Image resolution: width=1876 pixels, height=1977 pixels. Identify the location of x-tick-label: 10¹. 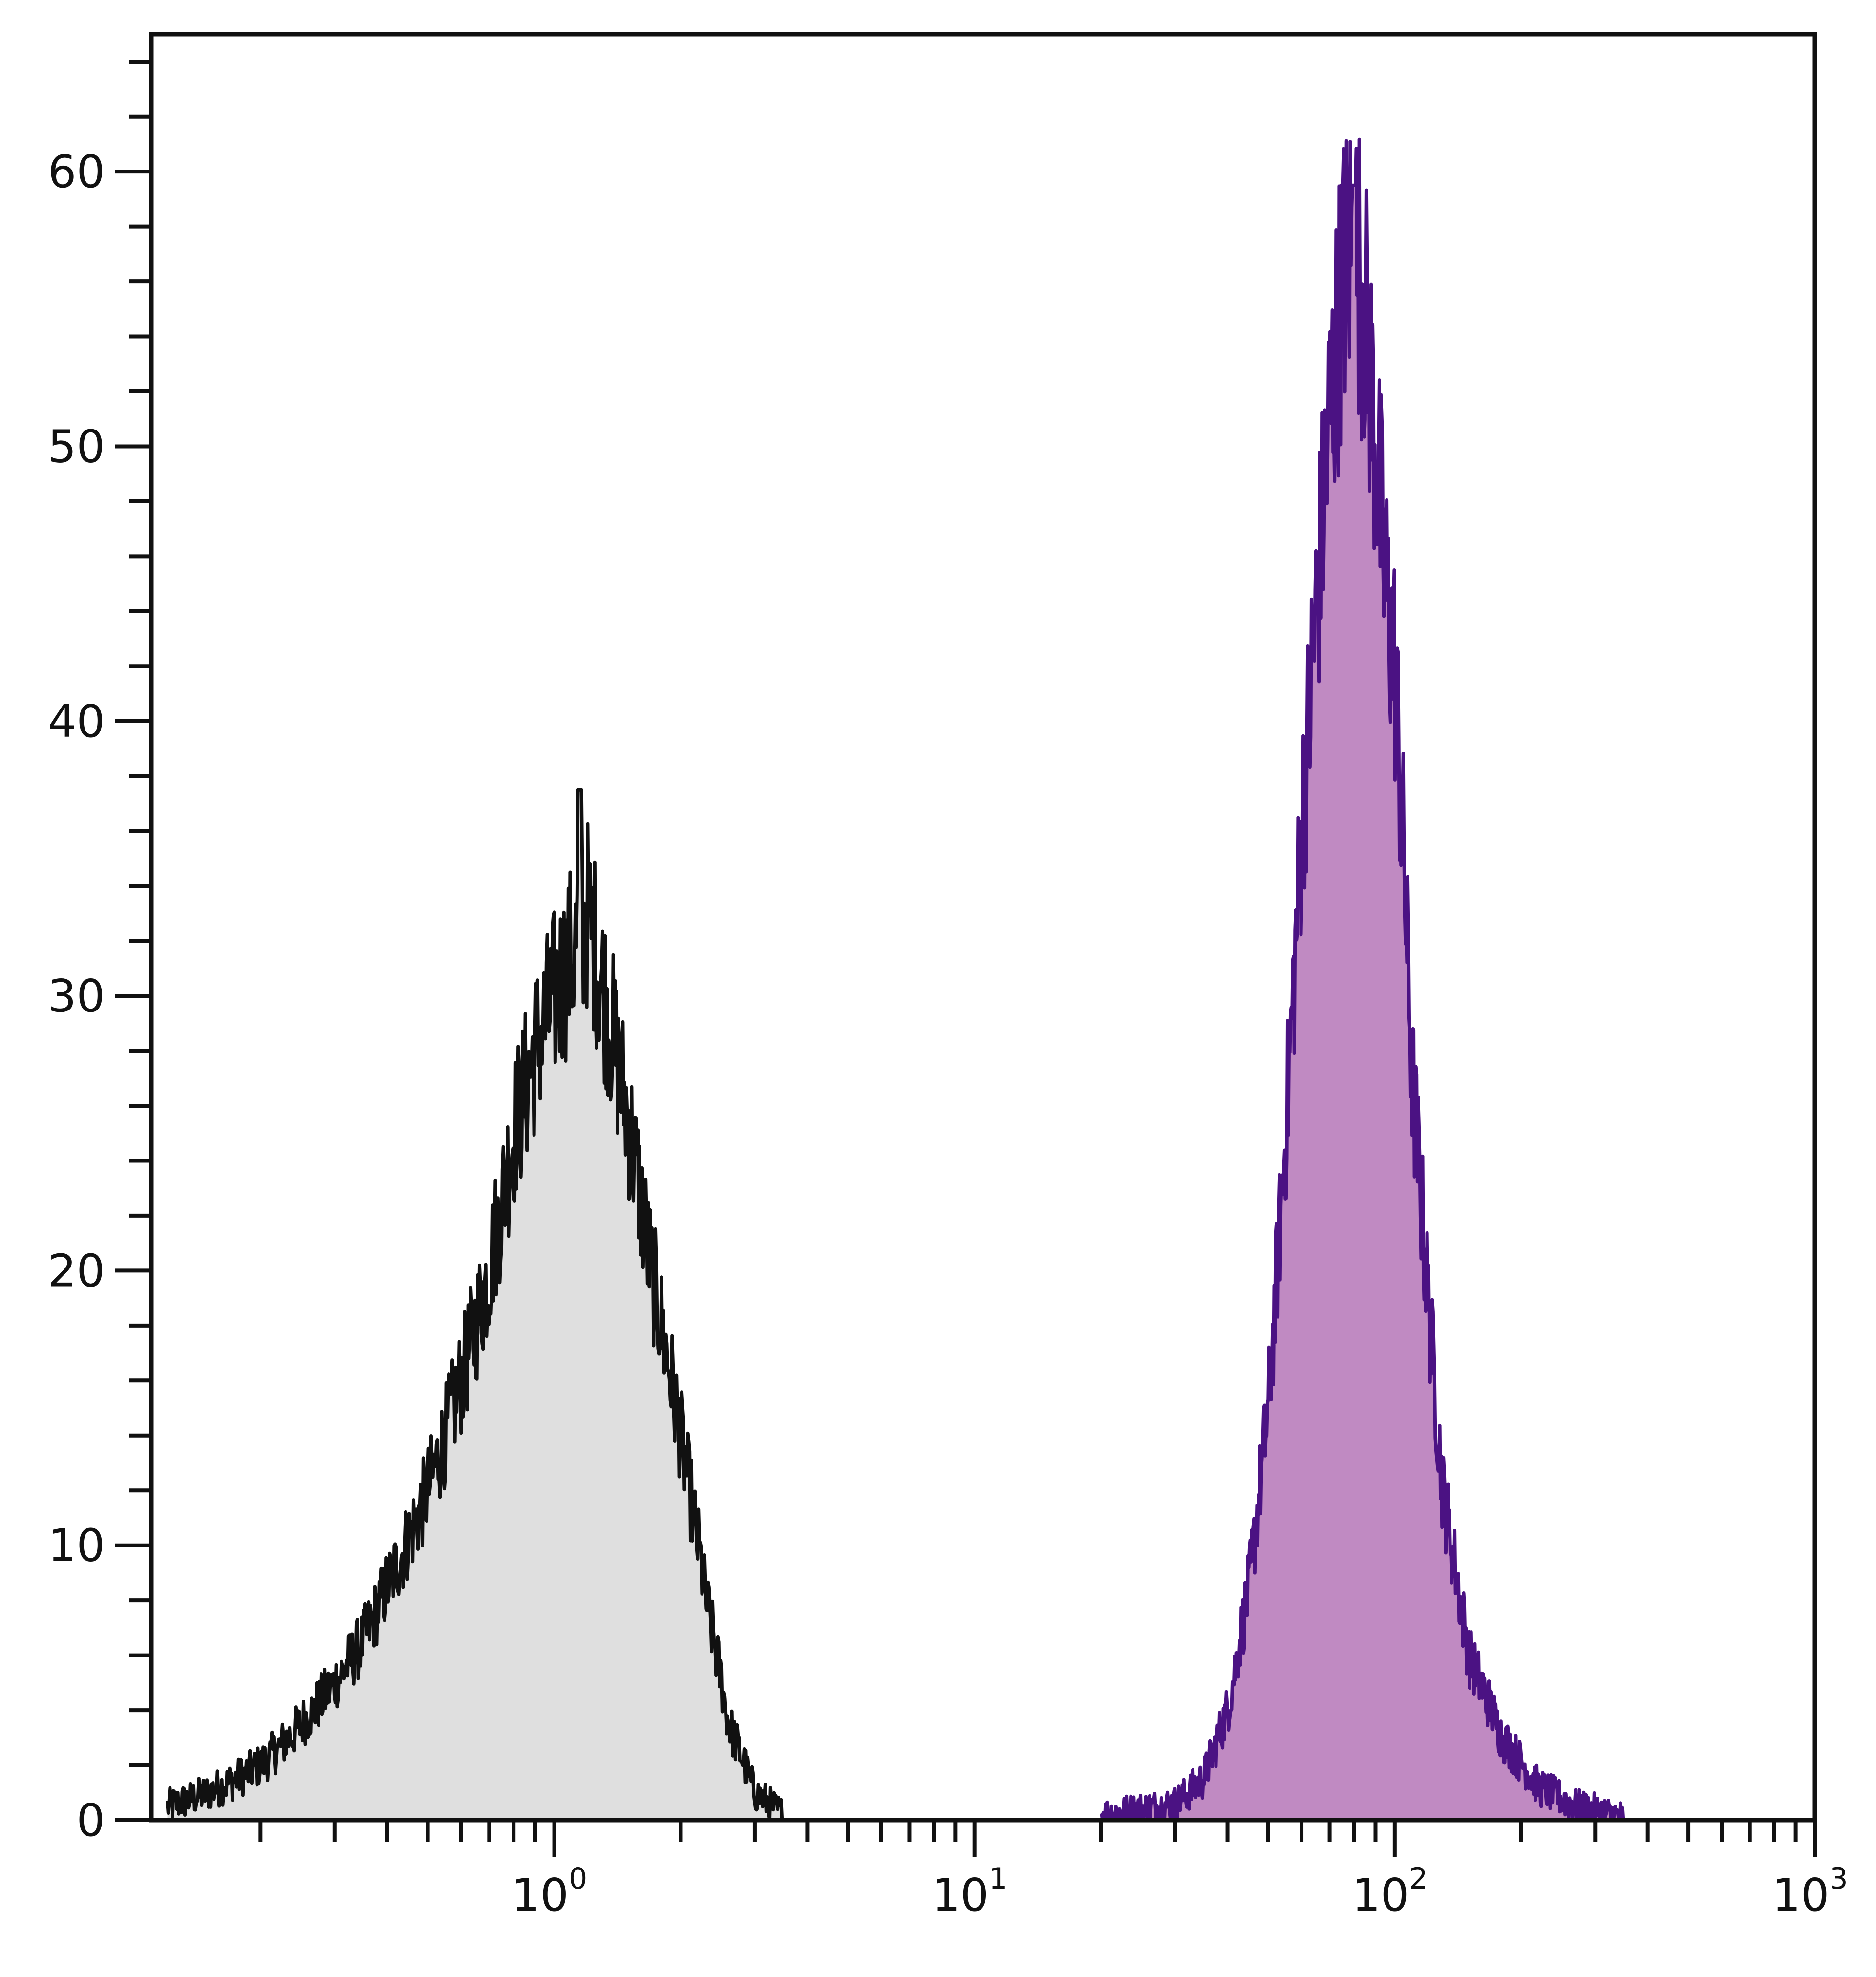
(969, 1891).